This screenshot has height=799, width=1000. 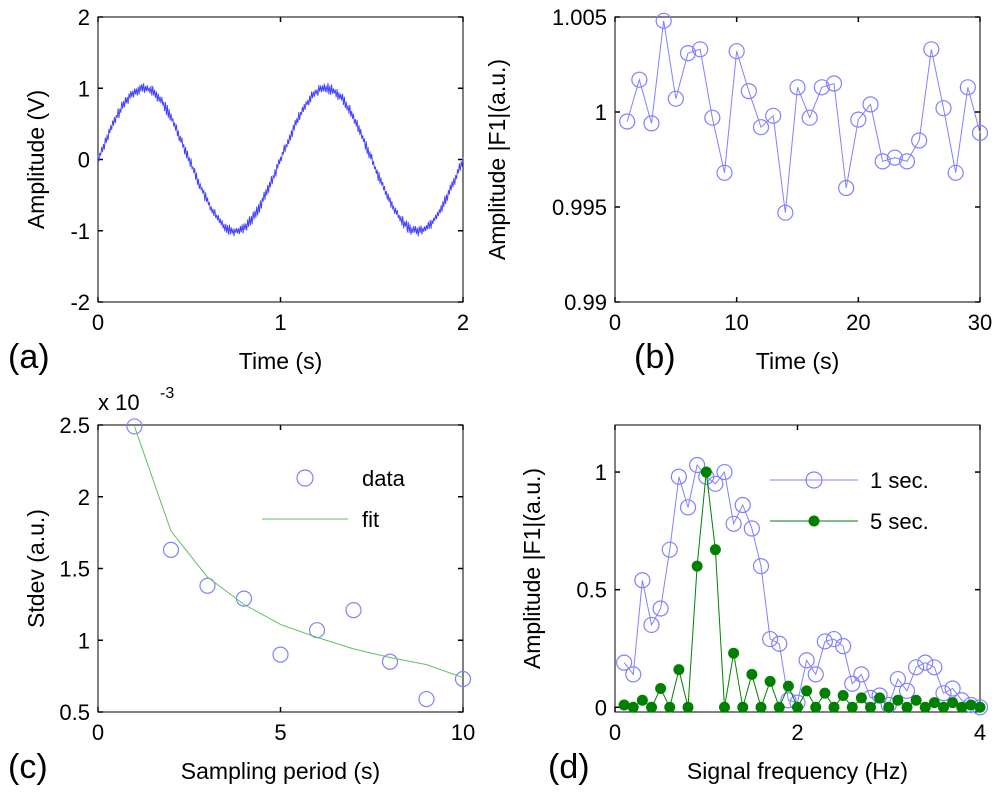 I want to click on y-tick-label: -2, so click(x=80, y=302).